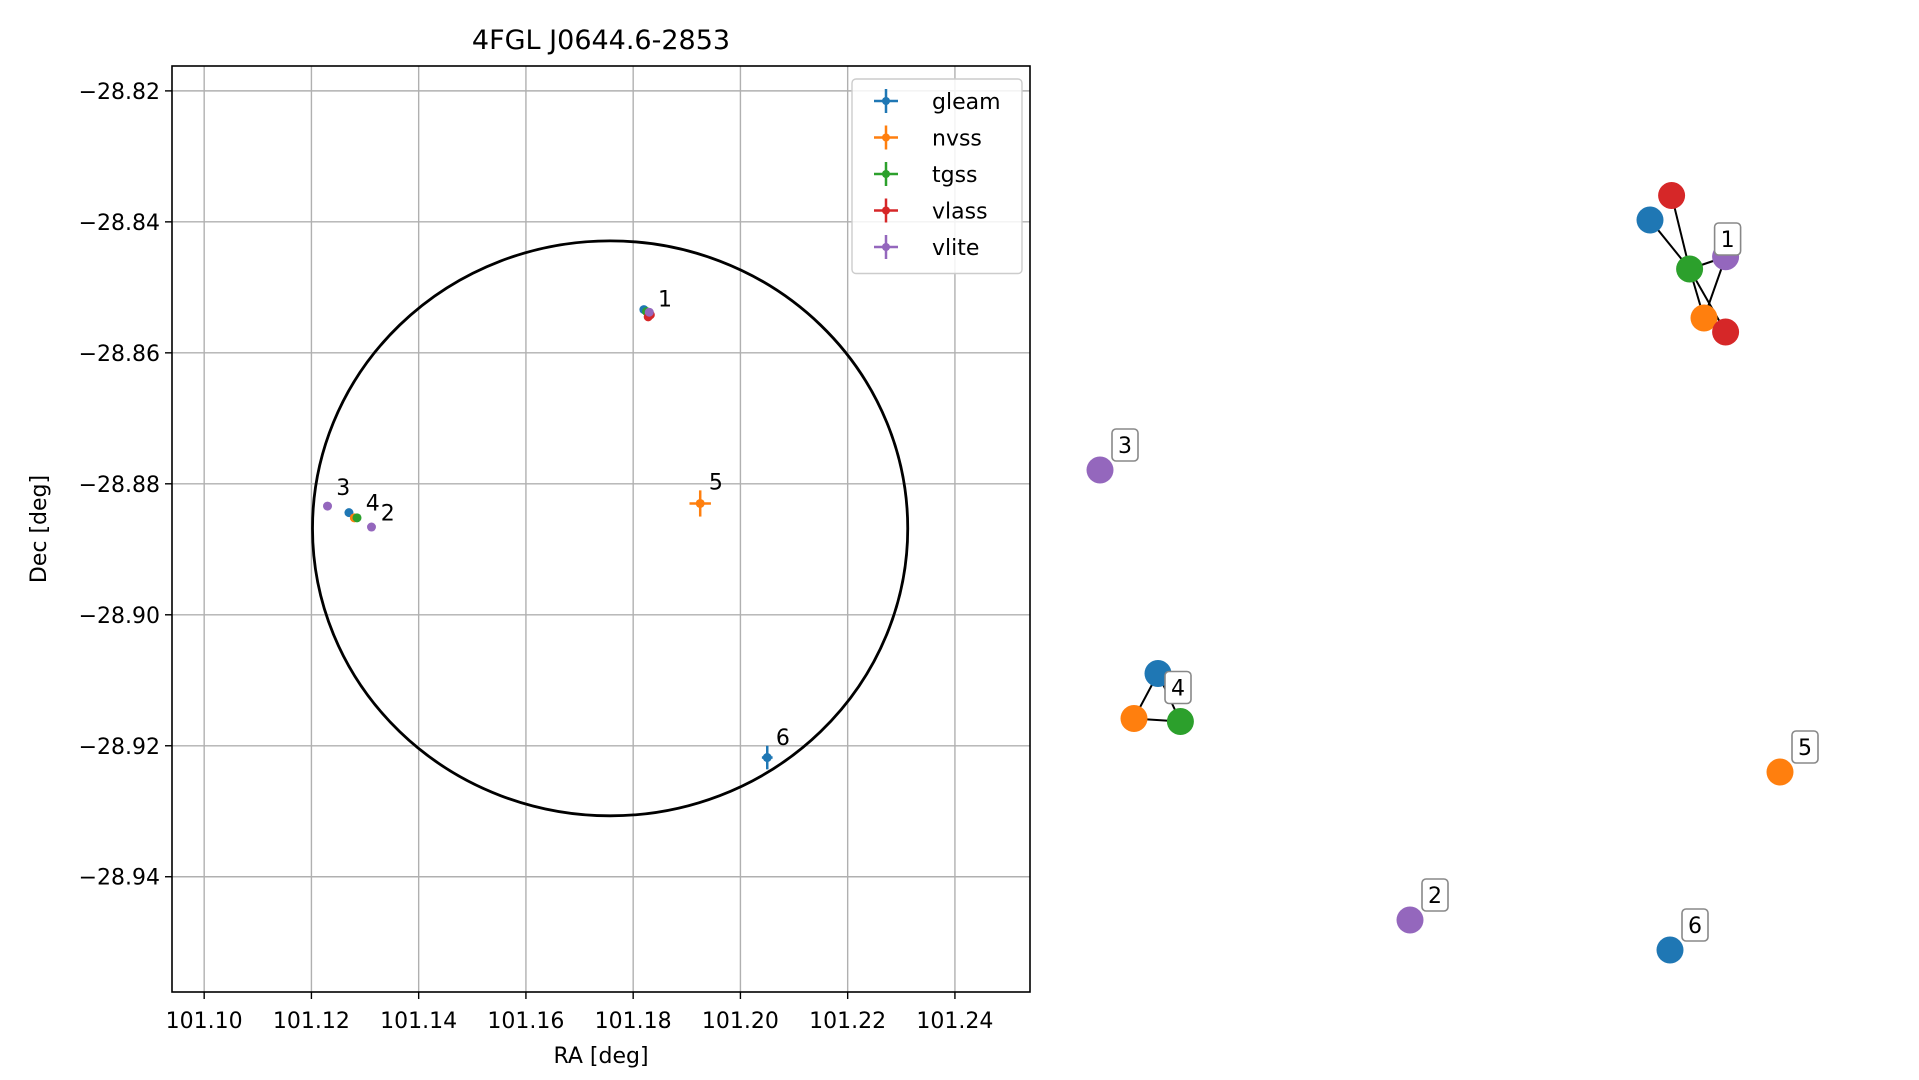 This screenshot has width=1919, height=1080. Describe the element at coordinates (119, 92) in the screenshot. I see `y-tick-label: −28.82` at that location.